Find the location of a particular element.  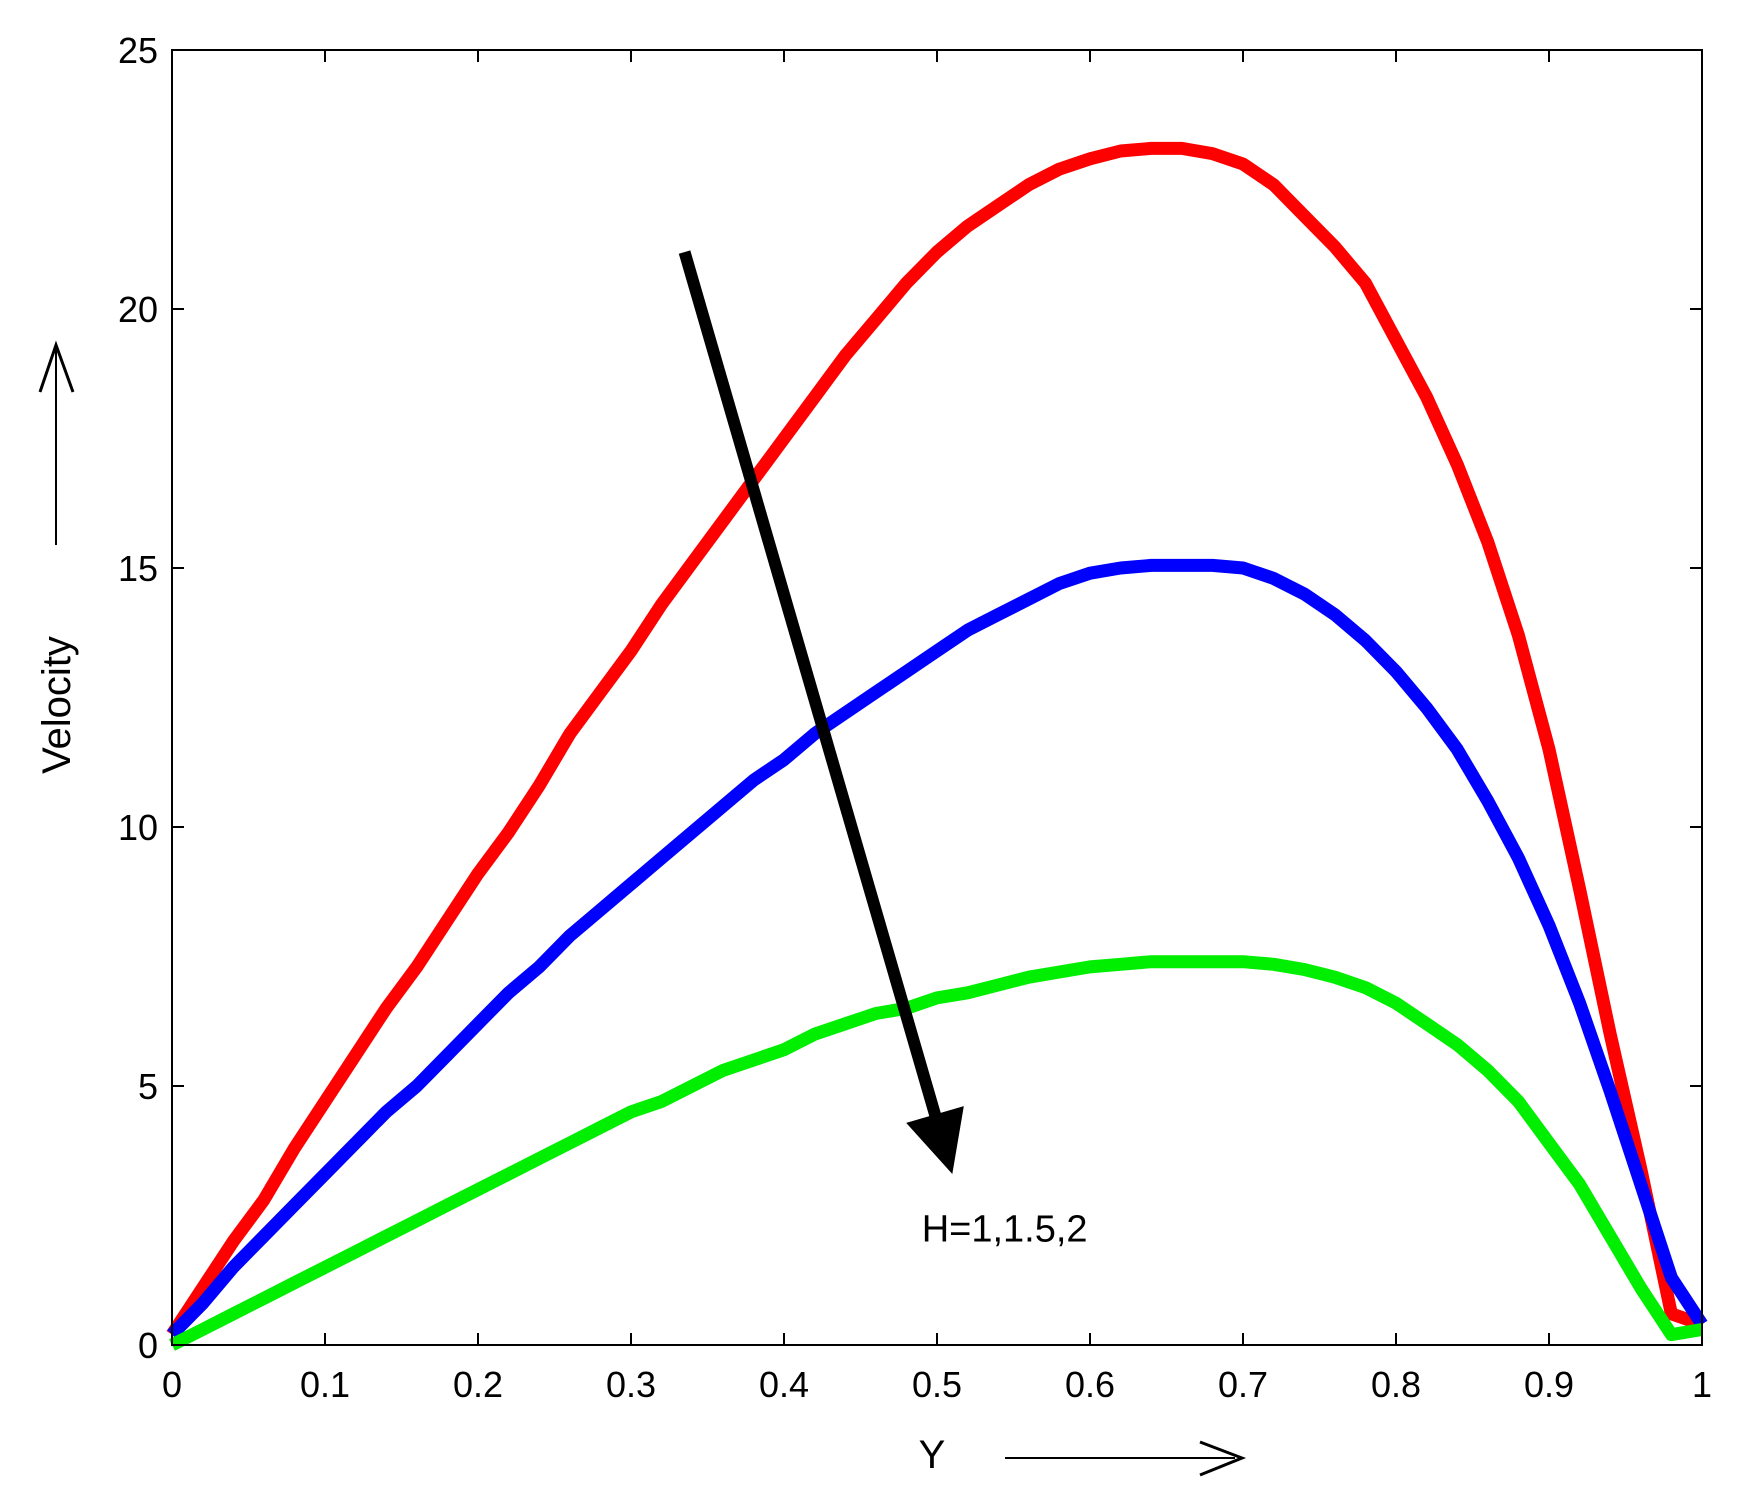

x-tick-label: 1 is located at coordinates (1702, 1384).